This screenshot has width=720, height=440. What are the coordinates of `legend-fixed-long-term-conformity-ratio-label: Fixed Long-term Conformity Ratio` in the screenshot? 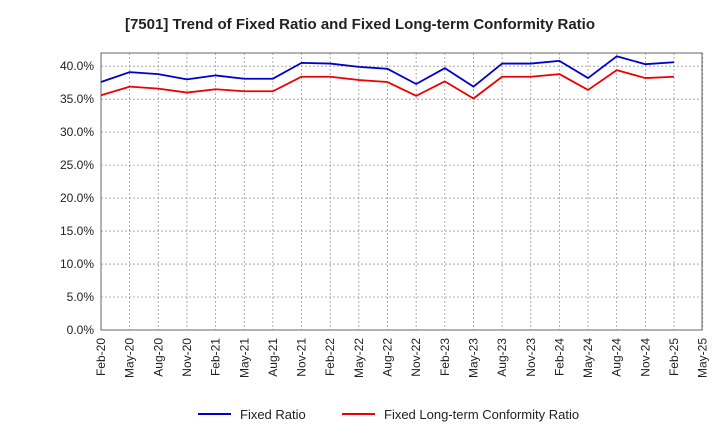 It's located at (481, 414).